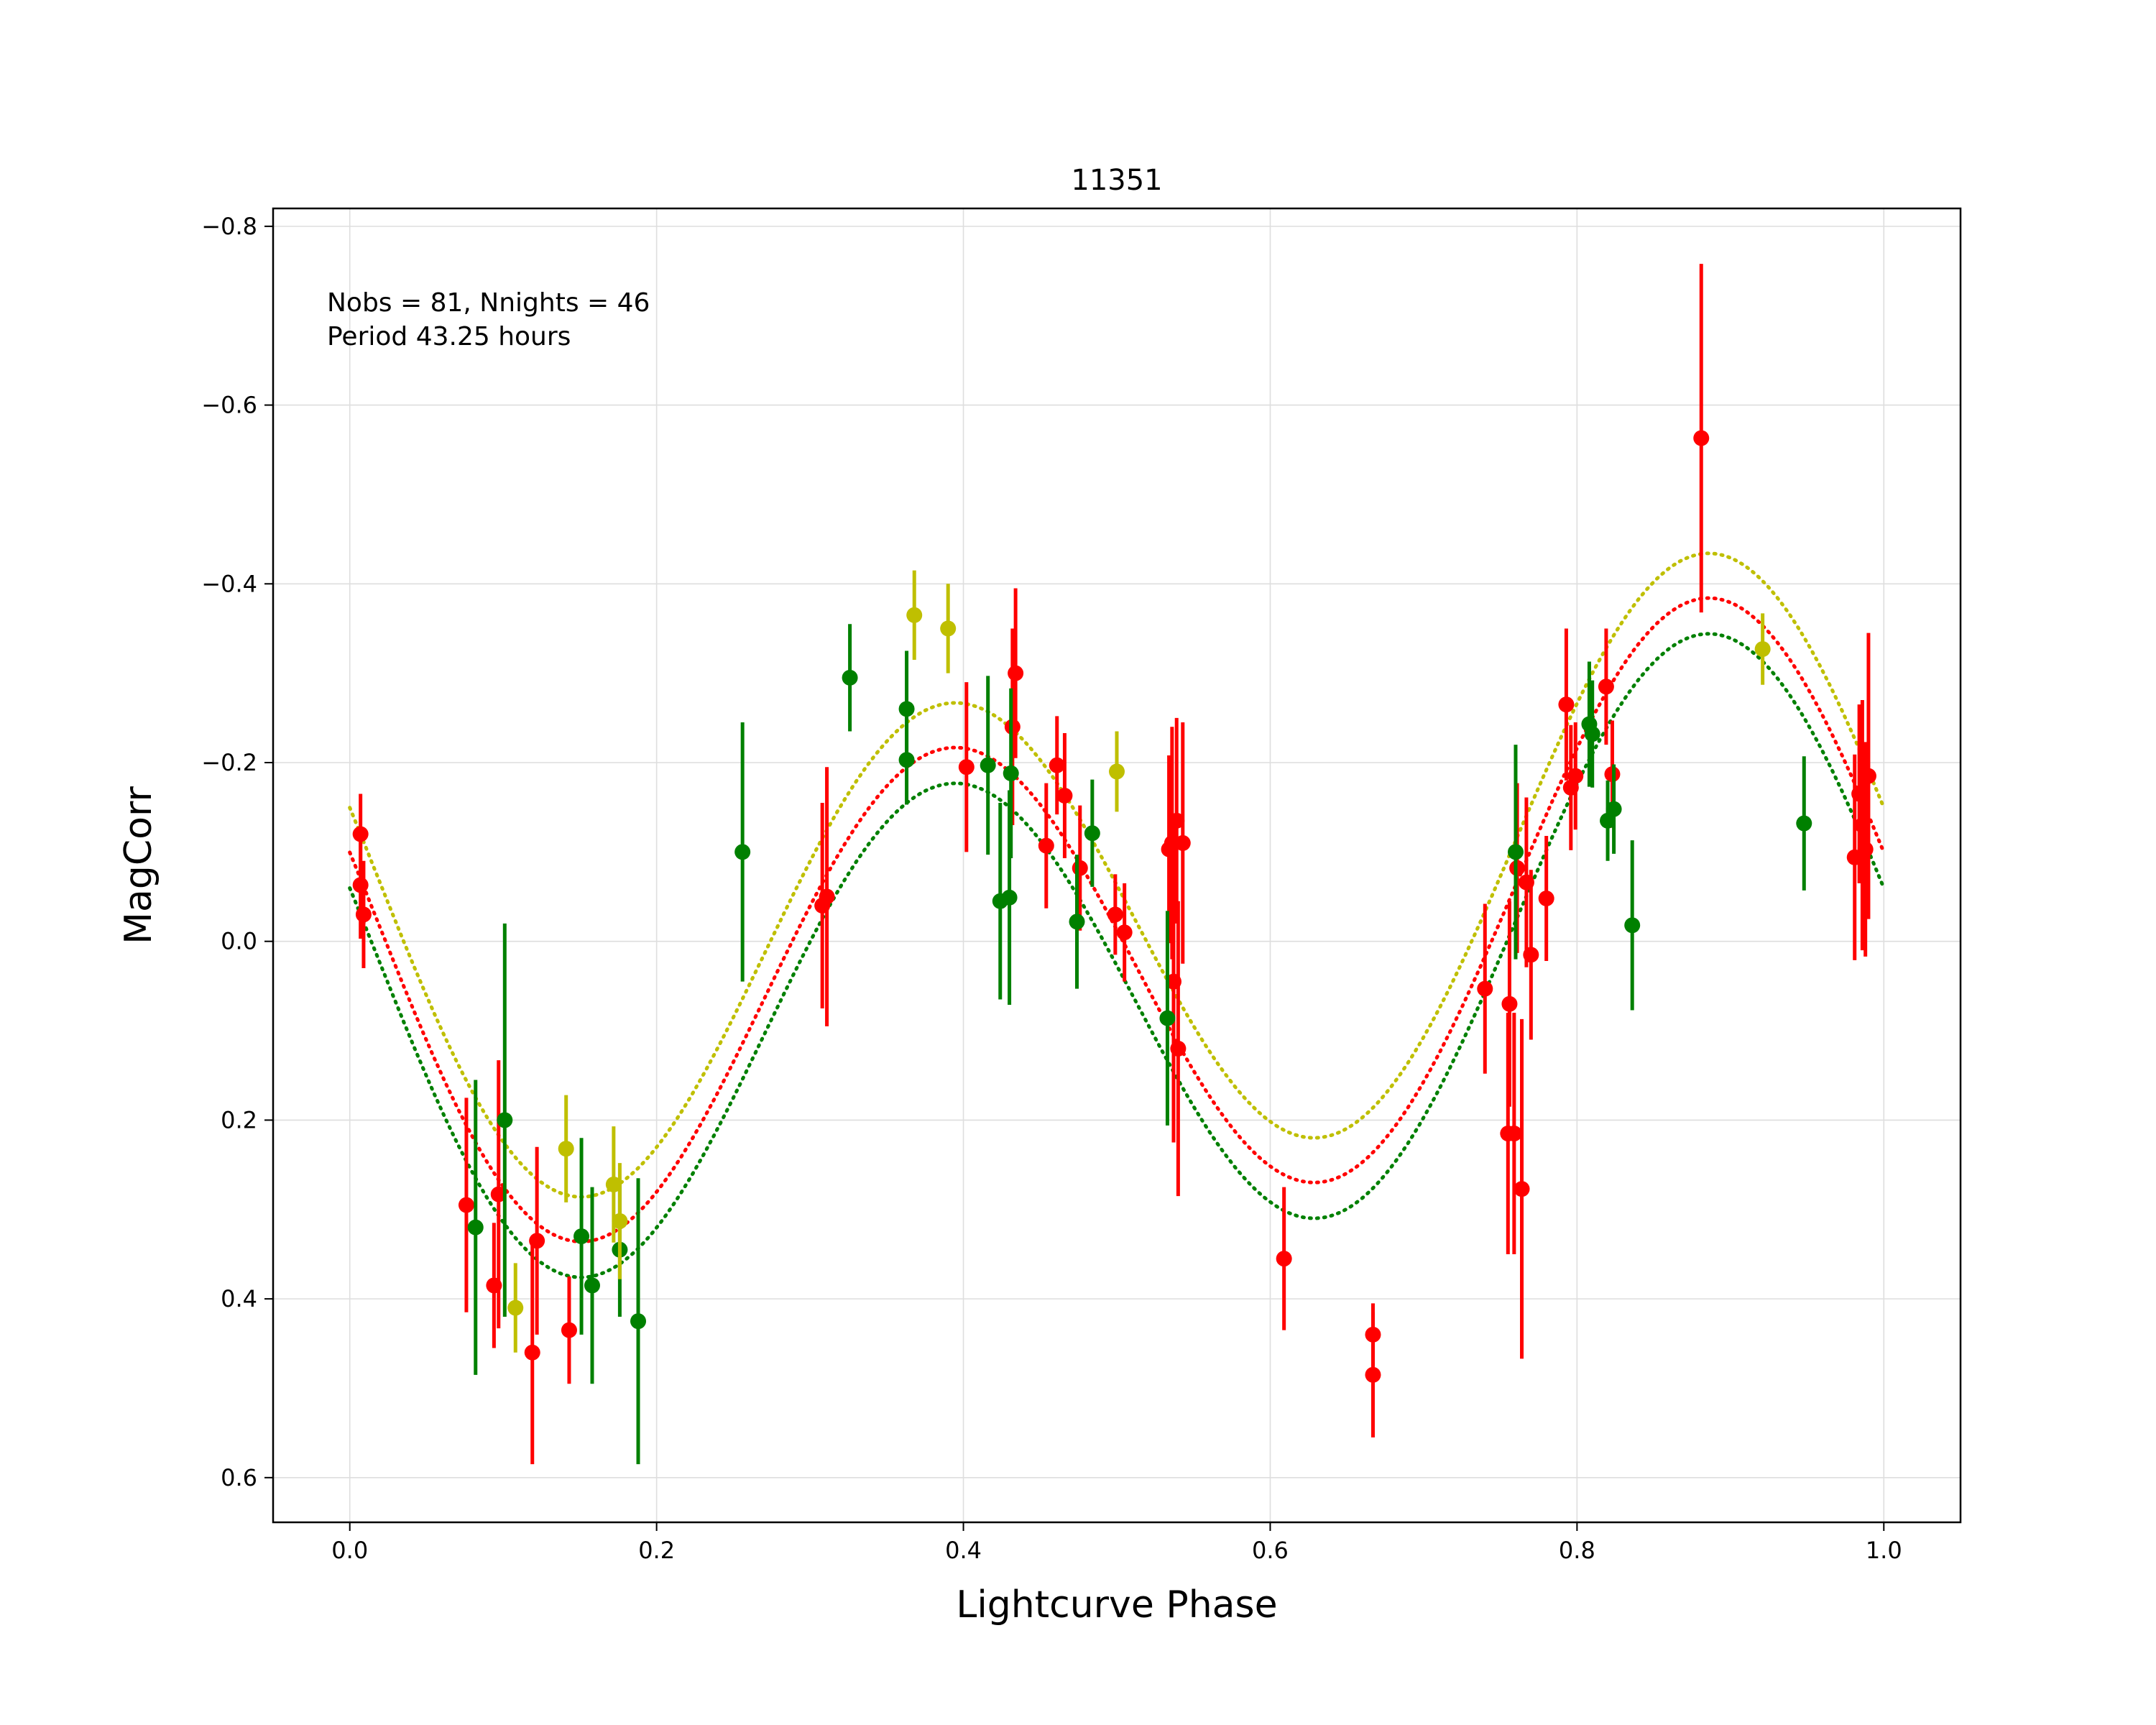 This screenshot has width=2156, height=1725. Describe the element at coordinates (964, 1550) in the screenshot. I see `x-tick-label: 0.4` at that location.